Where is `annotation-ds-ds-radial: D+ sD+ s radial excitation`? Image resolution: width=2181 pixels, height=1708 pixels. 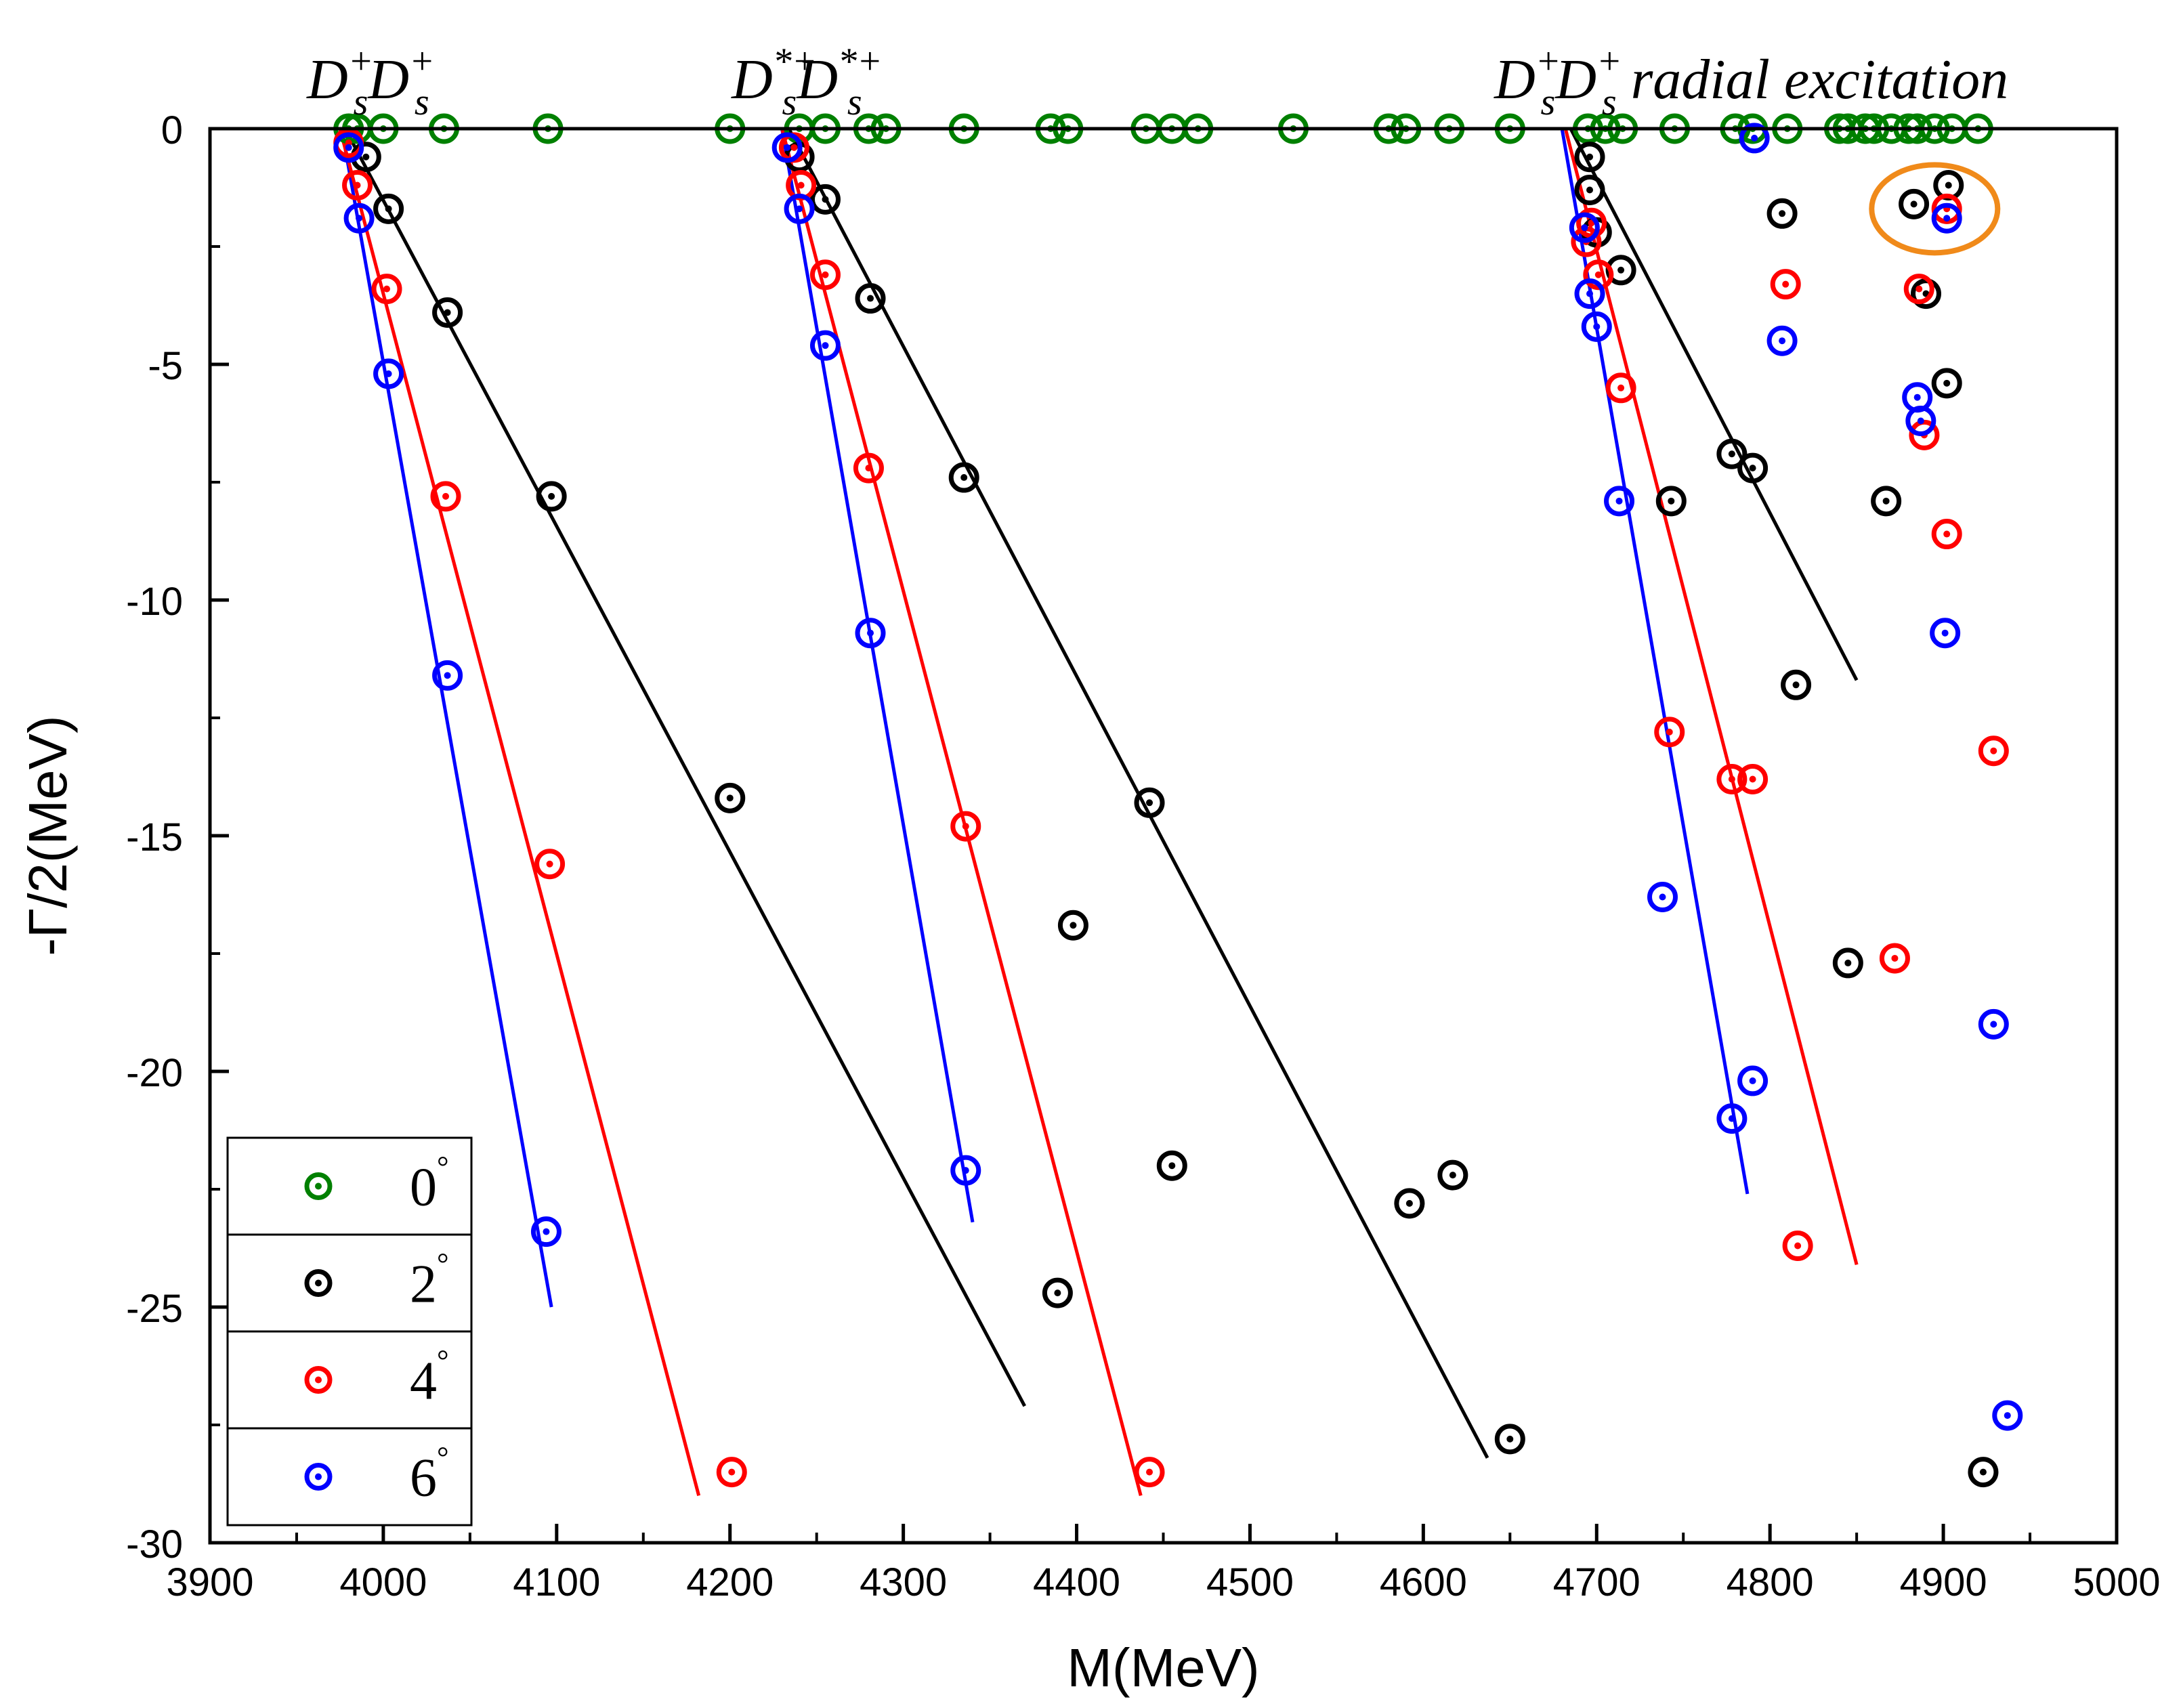
annotation-ds-ds-radial: D+ sD+ s radial excitation is located at coordinates (1751, 82).